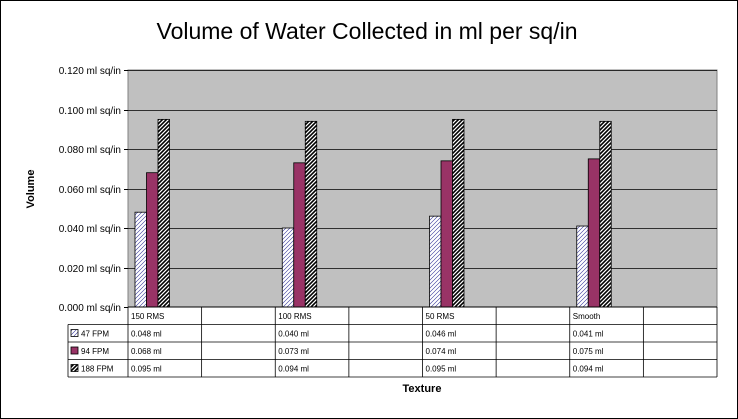 Image resolution: width=738 pixels, height=419 pixels. I want to click on bar-94-fpm-150-rms, so click(152, 240).